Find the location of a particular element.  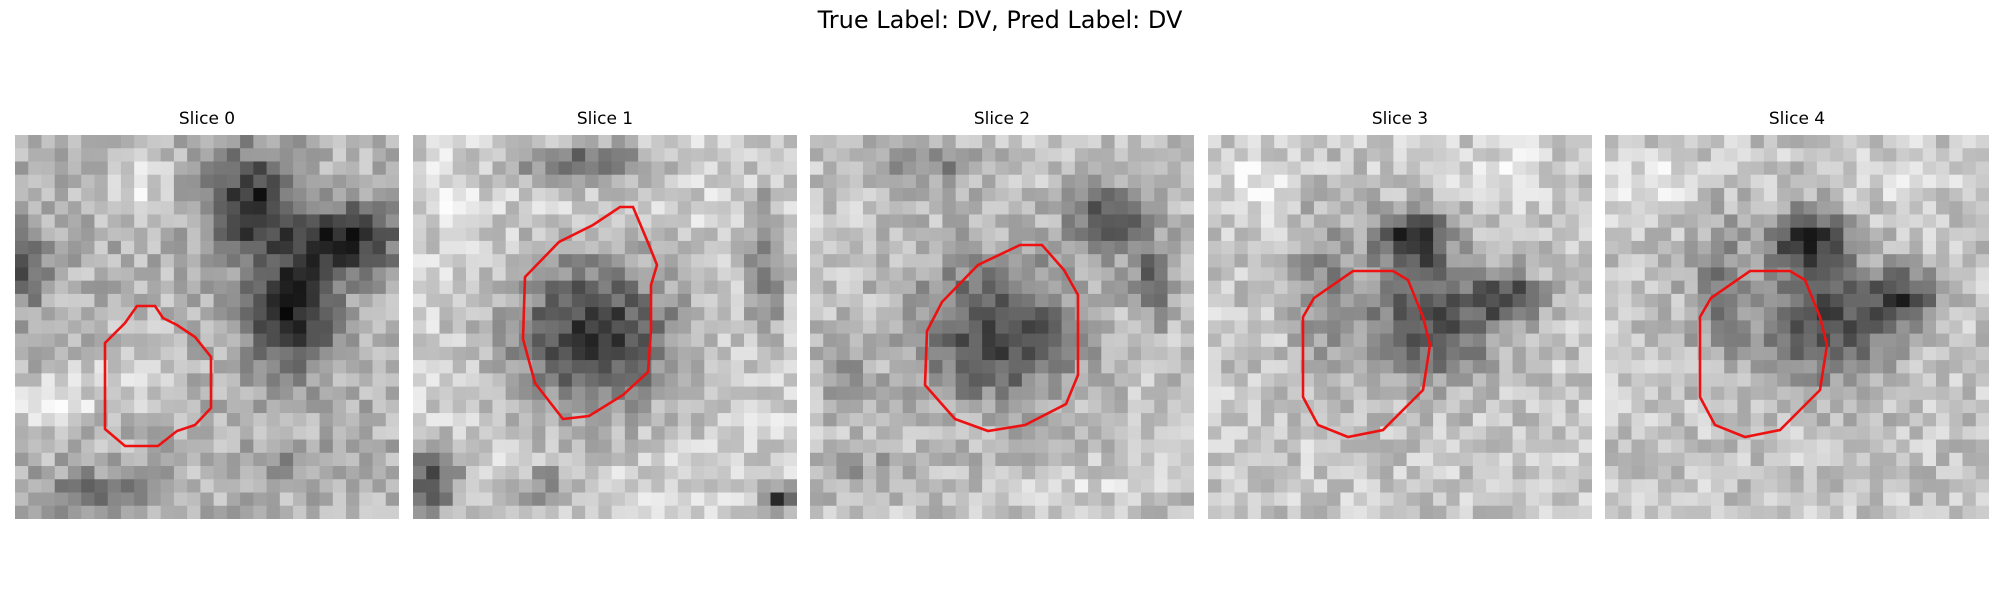

figure-title: True Label: DV, Pred Label: DV is located at coordinates (1000, 20).